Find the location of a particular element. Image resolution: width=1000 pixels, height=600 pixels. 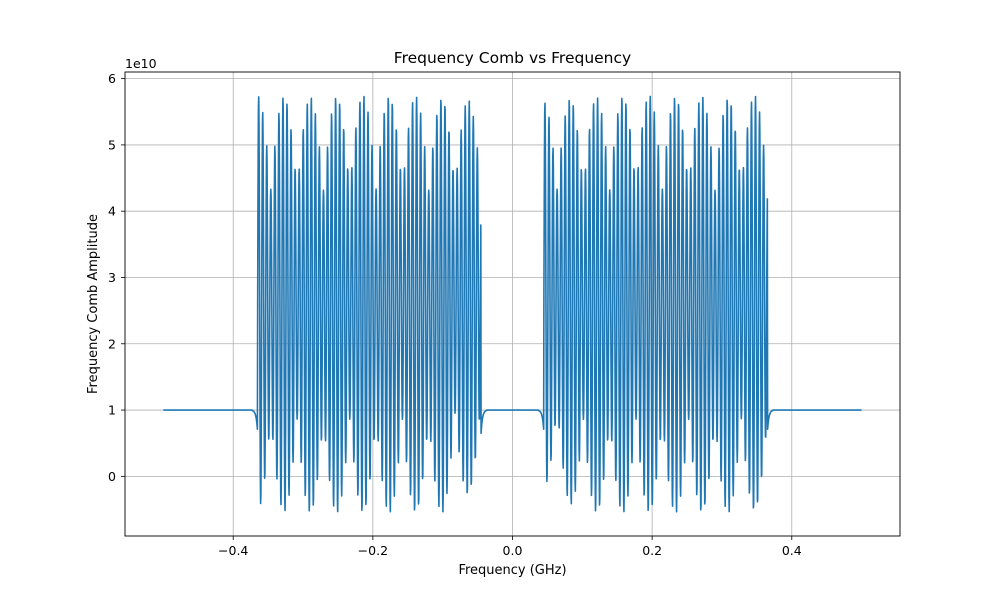

y-axis-label: Frequency Comb Amplitude is located at coordinates (93, 304).